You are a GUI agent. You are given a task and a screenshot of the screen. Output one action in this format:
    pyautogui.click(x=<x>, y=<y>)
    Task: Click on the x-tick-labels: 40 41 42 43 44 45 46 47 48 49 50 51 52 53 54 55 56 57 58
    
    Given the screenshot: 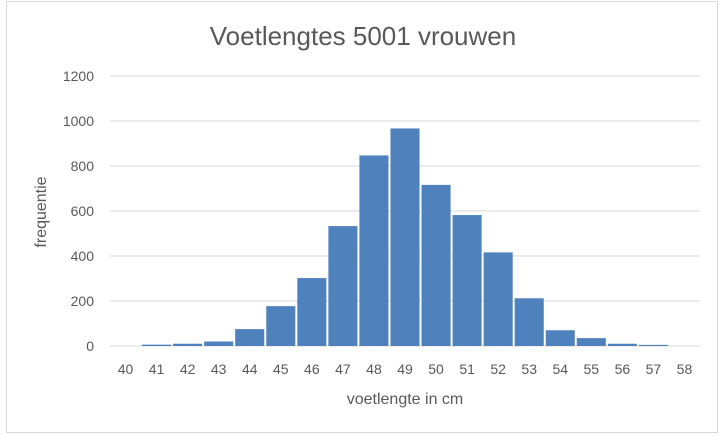 What is the action you would take?
    pyautogui.click(x=405, y=369)
    